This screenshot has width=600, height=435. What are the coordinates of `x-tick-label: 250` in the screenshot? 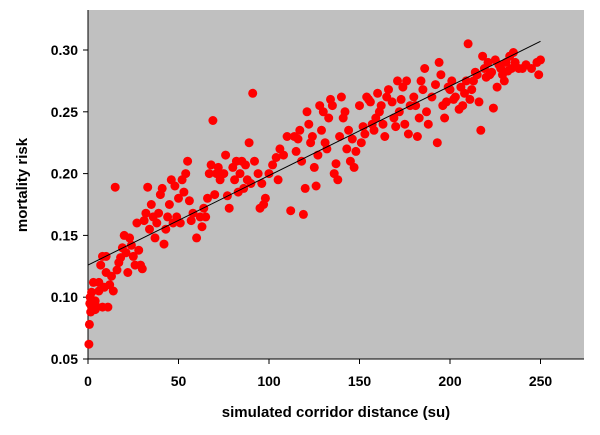 It's located at (541, 381).